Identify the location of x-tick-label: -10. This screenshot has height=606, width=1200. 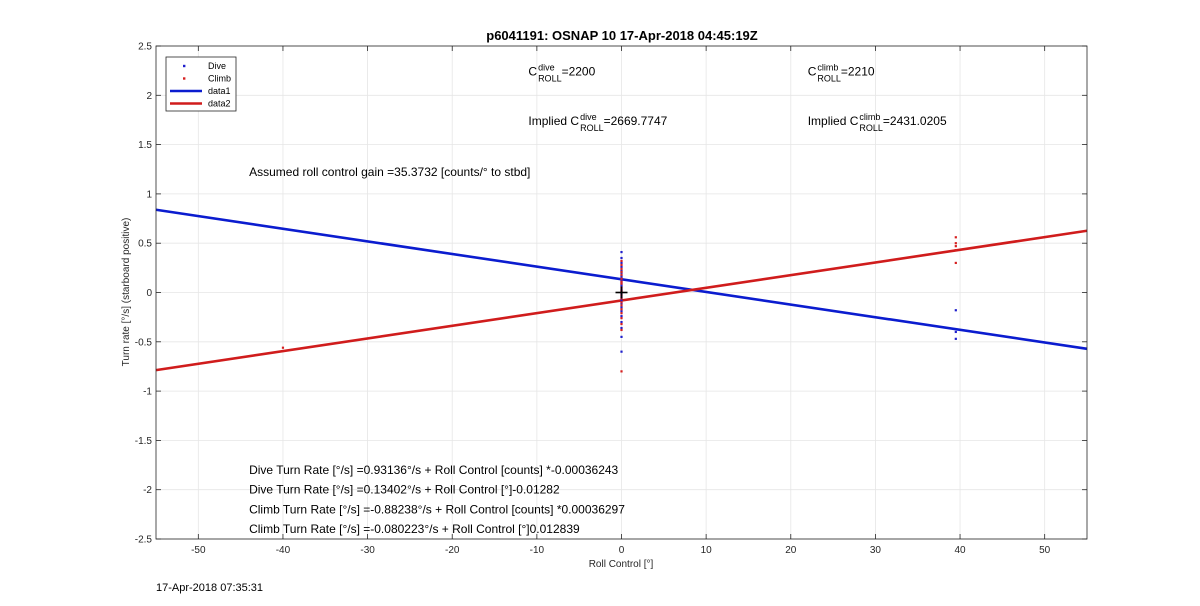
(537, 550).